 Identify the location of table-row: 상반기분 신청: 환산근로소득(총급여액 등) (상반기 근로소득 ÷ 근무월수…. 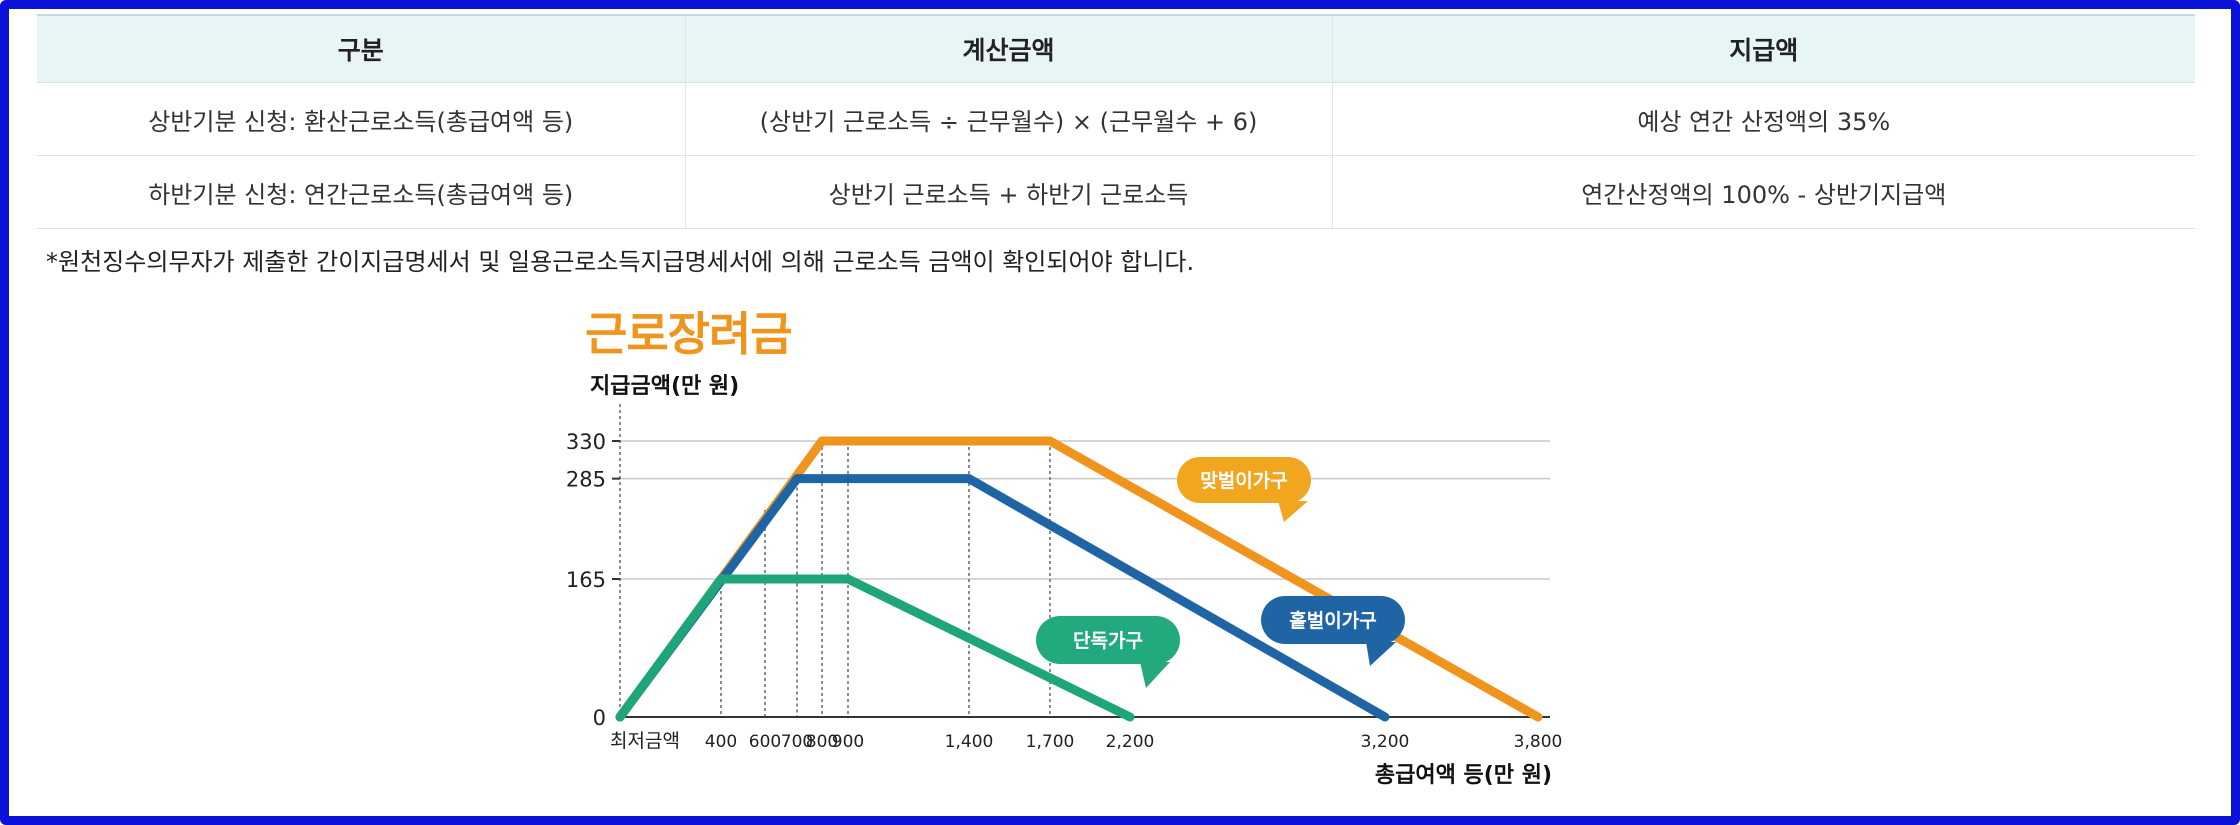
(1116, 119).